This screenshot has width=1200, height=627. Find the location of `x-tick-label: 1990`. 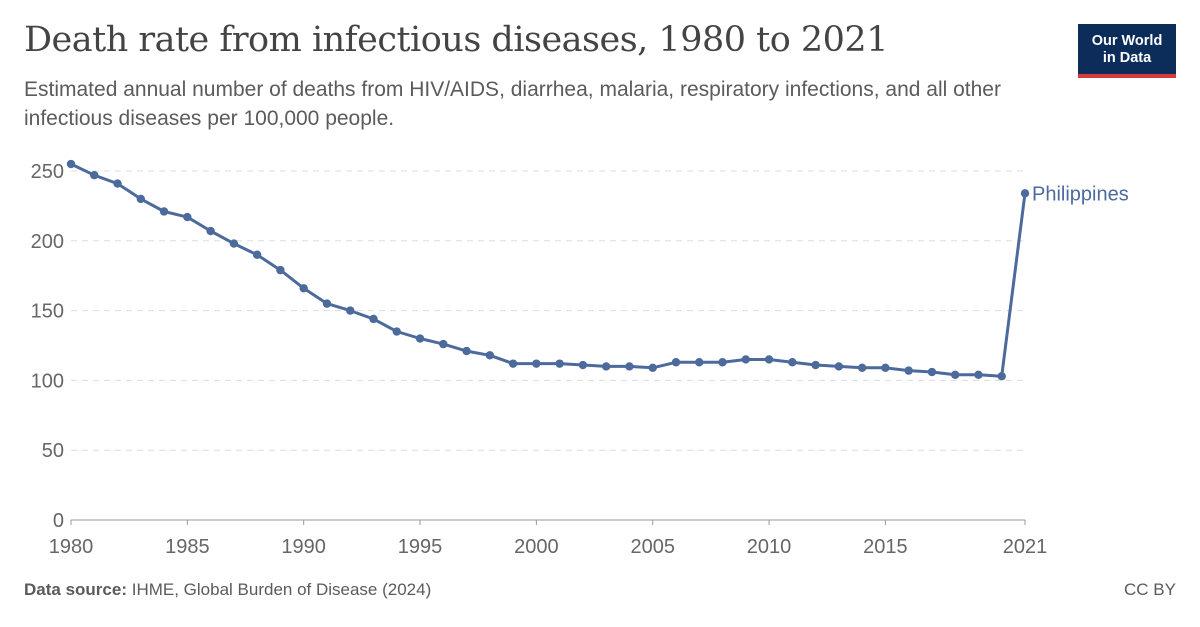

x-tick-label: 1990 is located at coordinates (303, 547).